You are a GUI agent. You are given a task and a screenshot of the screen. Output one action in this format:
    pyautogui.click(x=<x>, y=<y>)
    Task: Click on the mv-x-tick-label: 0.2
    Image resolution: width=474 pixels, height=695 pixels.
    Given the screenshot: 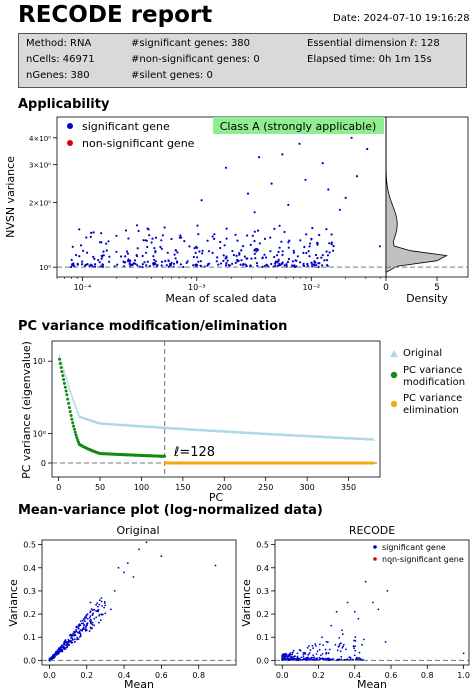 What is the action you would take?
    pyautogui.click(x=318, y=675)
    